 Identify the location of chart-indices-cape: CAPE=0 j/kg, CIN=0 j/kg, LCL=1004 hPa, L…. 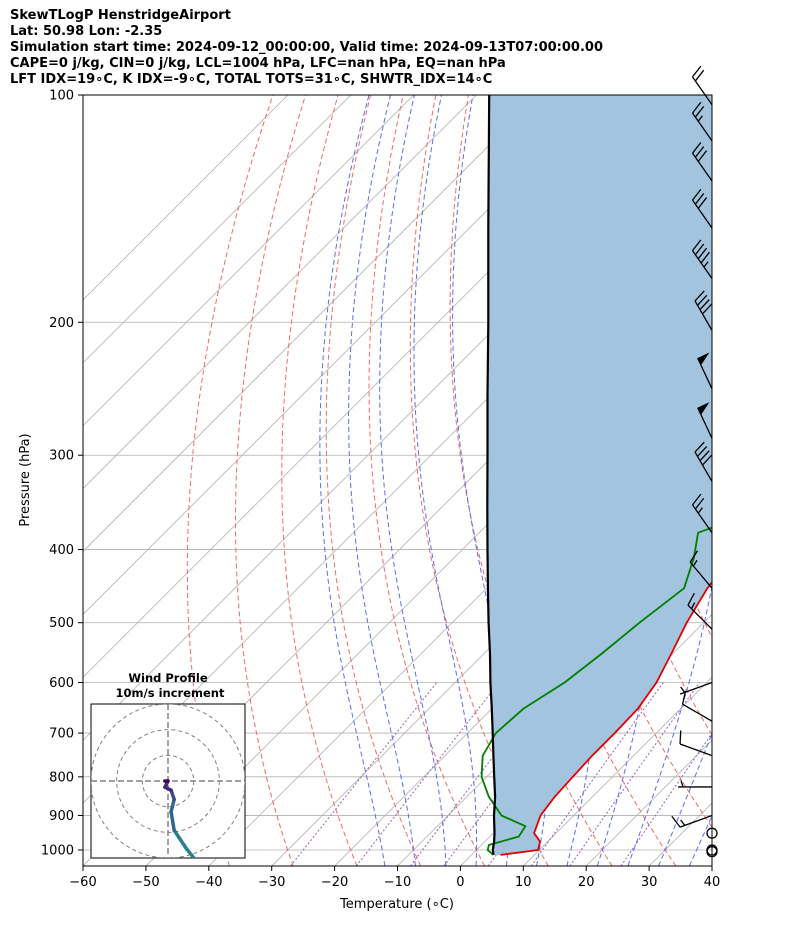
(258, 63).